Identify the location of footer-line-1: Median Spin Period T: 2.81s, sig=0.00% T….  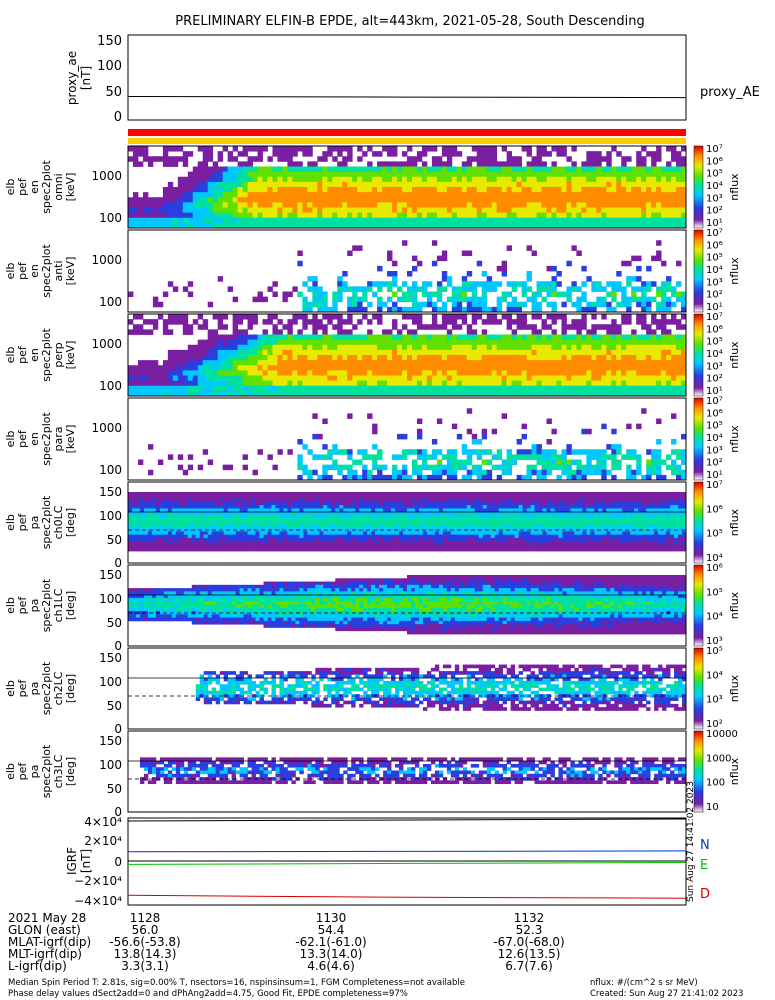
(236, 983).